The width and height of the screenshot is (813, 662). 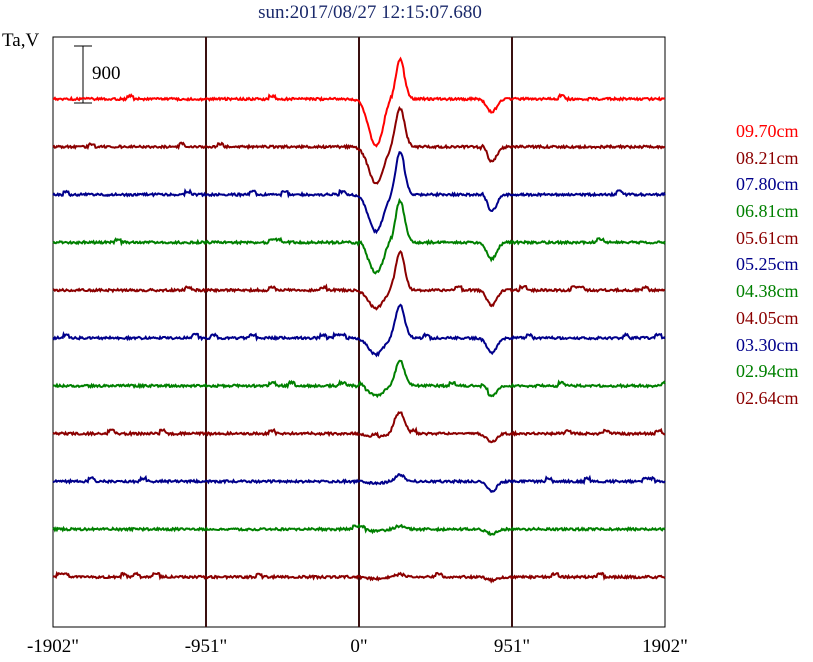 What do you see at coordinates (359, 483) in the screenshot?
I see `series-line-03.30cm` at bounding box center [359, 483].